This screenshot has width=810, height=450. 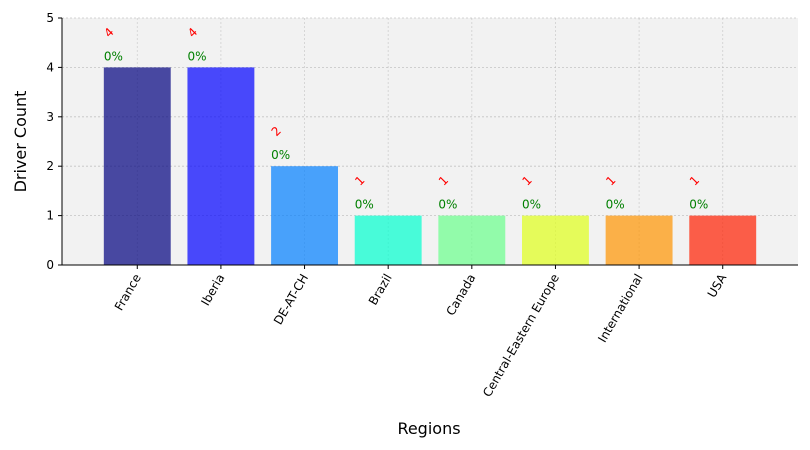 I want to click on x-tick-label: France, so click(x=128, y=293).